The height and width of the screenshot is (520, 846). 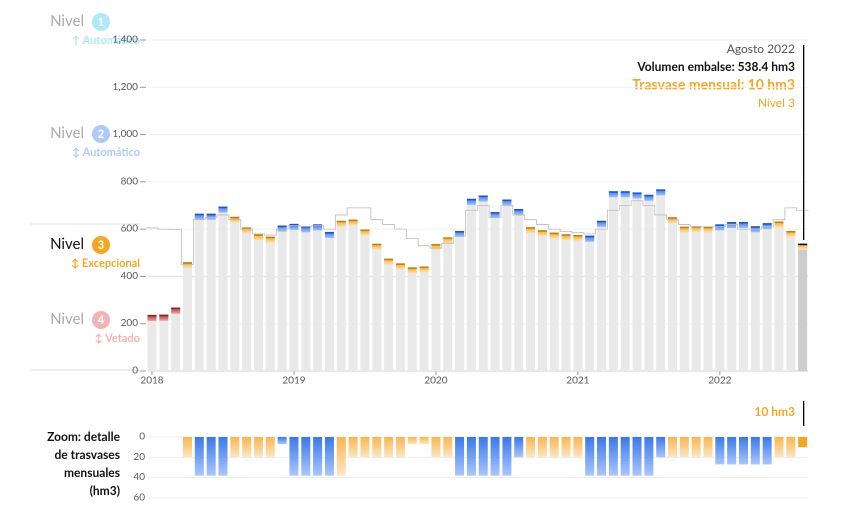 What do you see at coordinates (84, 436) in the screenshot?
I see `zoom-title: Zoom: detalle` at bounding box center [84, 436].